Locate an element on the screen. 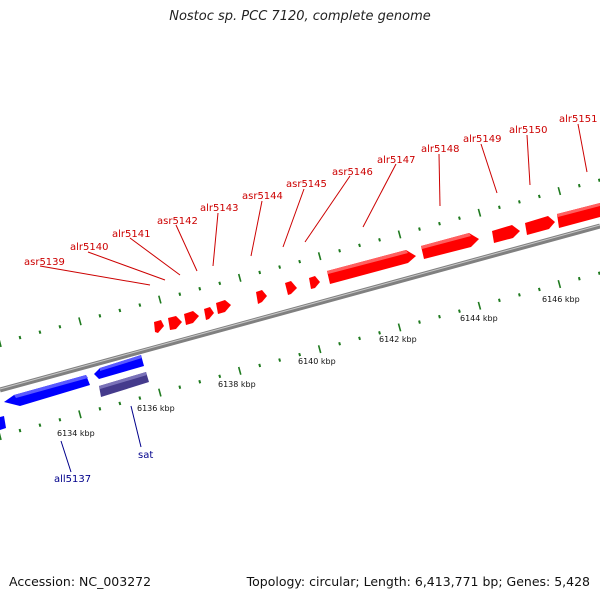 This screenshot has width=600, height=600. scale-label-6142: 6142 kbp is located at coordinates (398, 339).